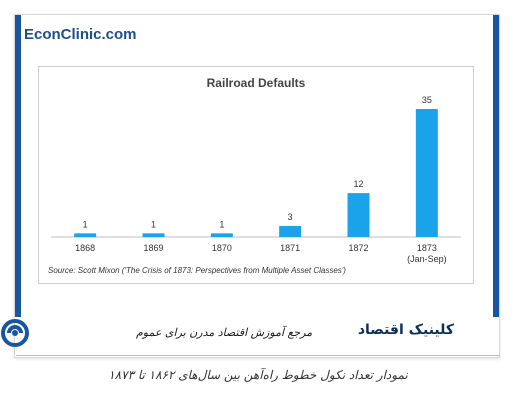  What do you see at coordinates (427, 259) in the screenshot?
I see `tick-sublabel-1873: (Jan-Sep)` at bounding box center [427, 259].